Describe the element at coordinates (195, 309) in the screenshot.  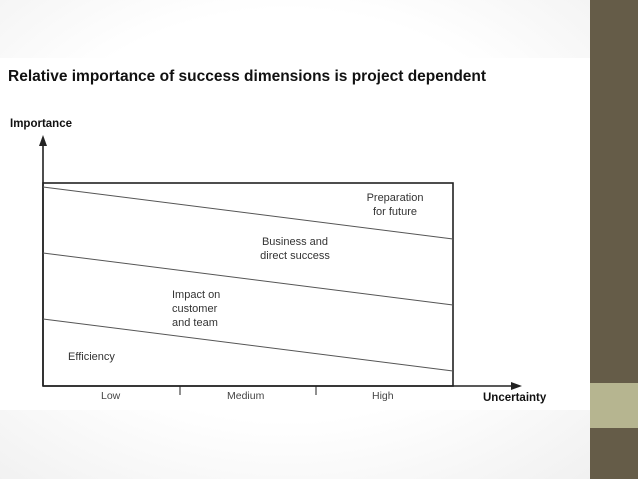
I see `band-label-line: customer` at that location.